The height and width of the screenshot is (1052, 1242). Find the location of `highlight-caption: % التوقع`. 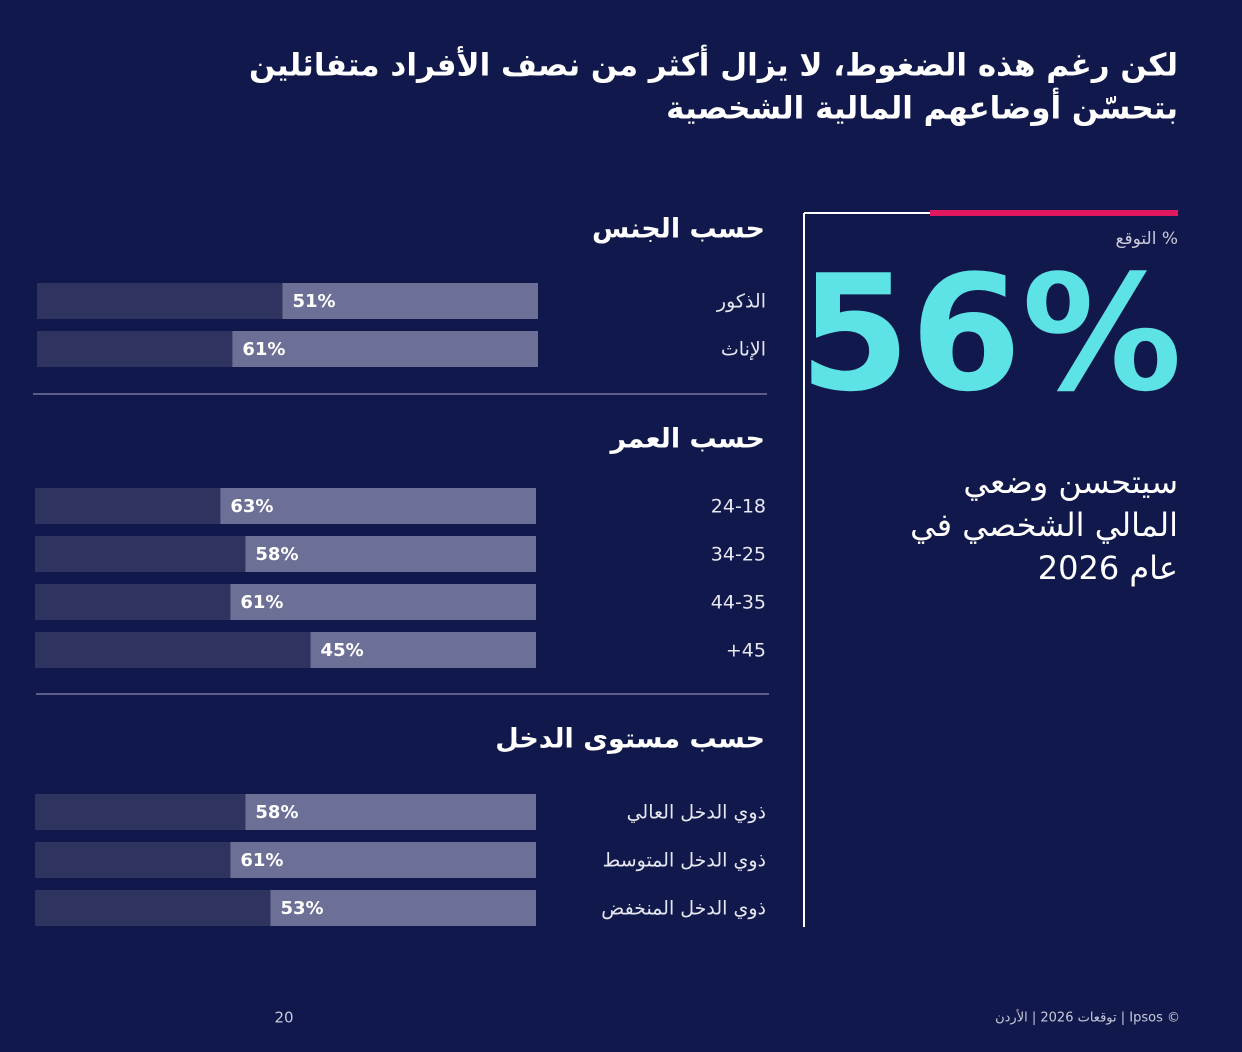

highlight-caption: % التوقع is located at coordinates (1146, 239).